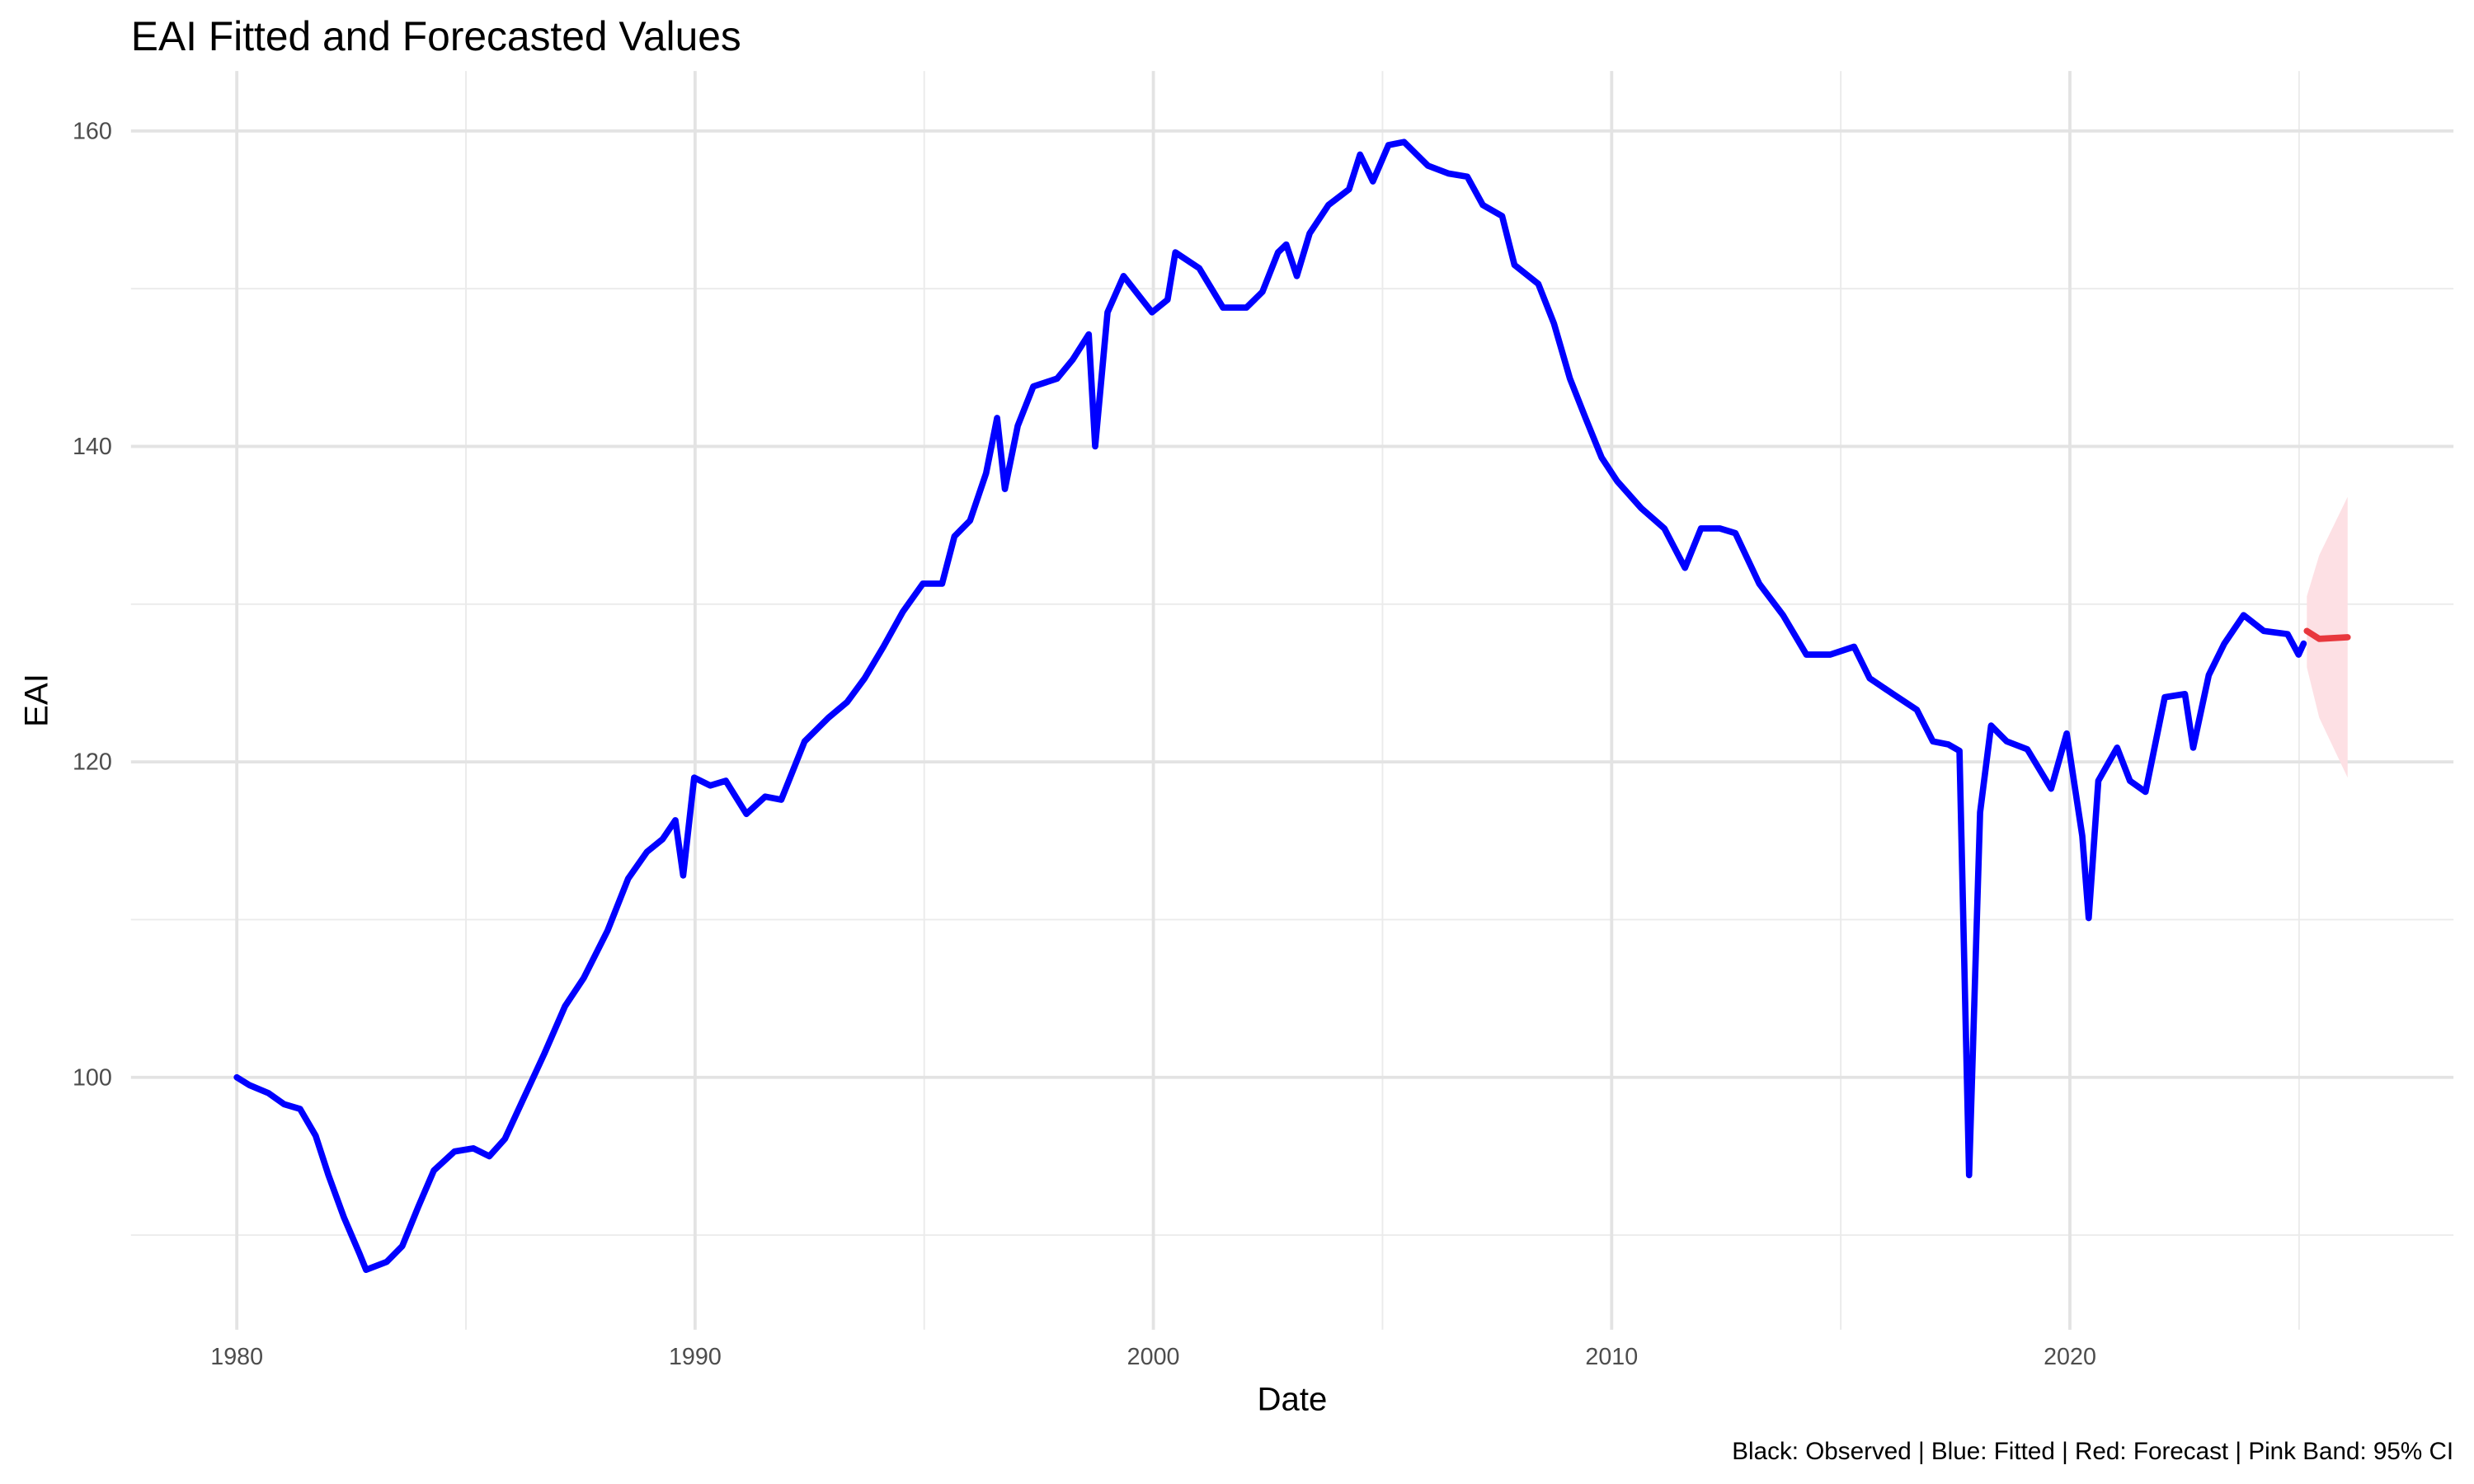  What do you see at coordinates (695, 1357) in the screenshot?
I see `x-tick-label: 1990` at bounding box center [695, 1357].